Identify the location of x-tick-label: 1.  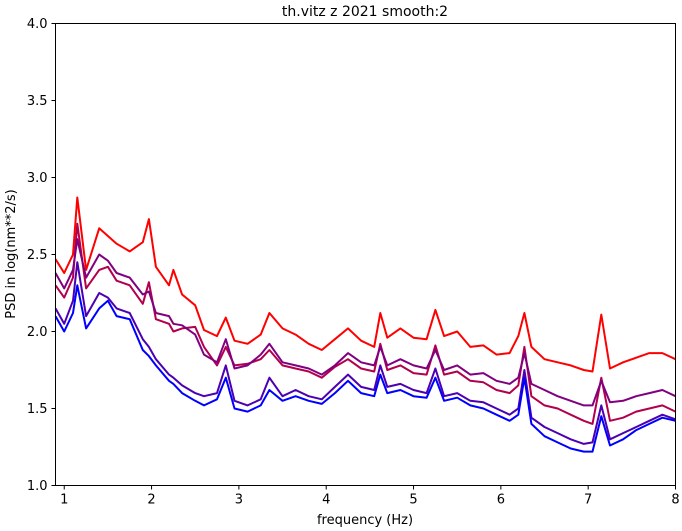
(64, 500).